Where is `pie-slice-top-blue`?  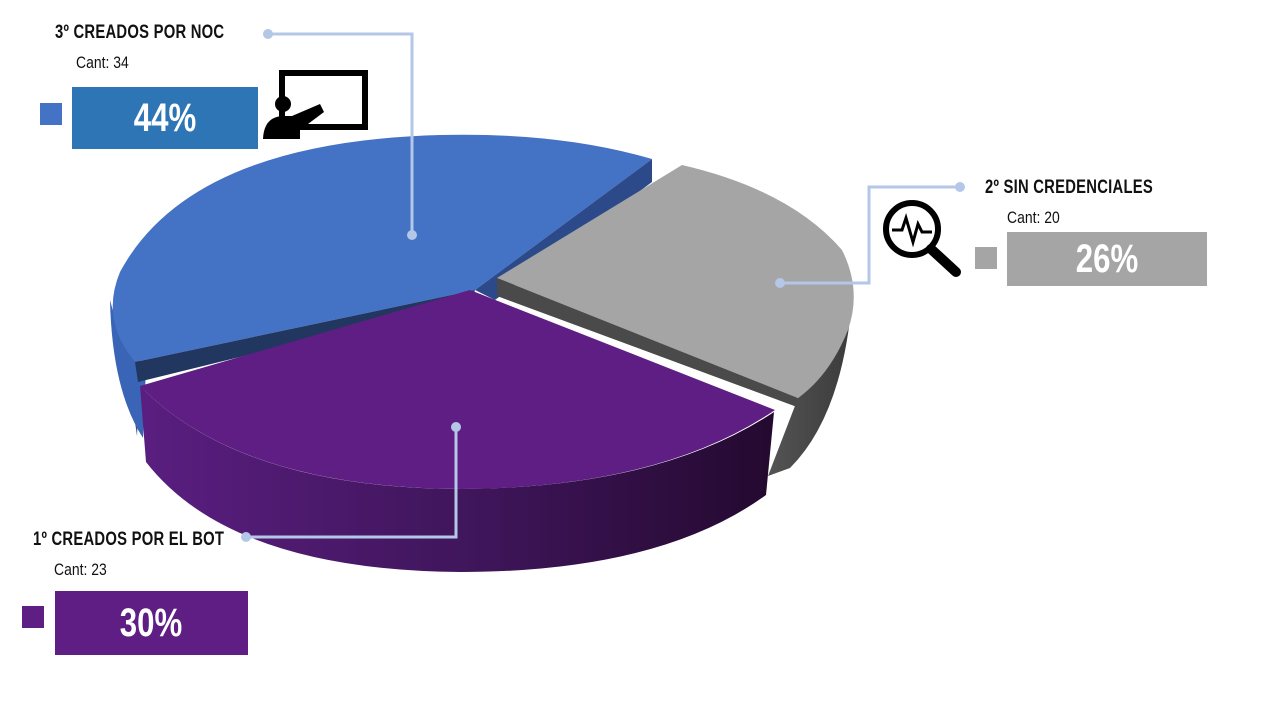
pie-slice-top-blue is located at coordinates (382, 248).